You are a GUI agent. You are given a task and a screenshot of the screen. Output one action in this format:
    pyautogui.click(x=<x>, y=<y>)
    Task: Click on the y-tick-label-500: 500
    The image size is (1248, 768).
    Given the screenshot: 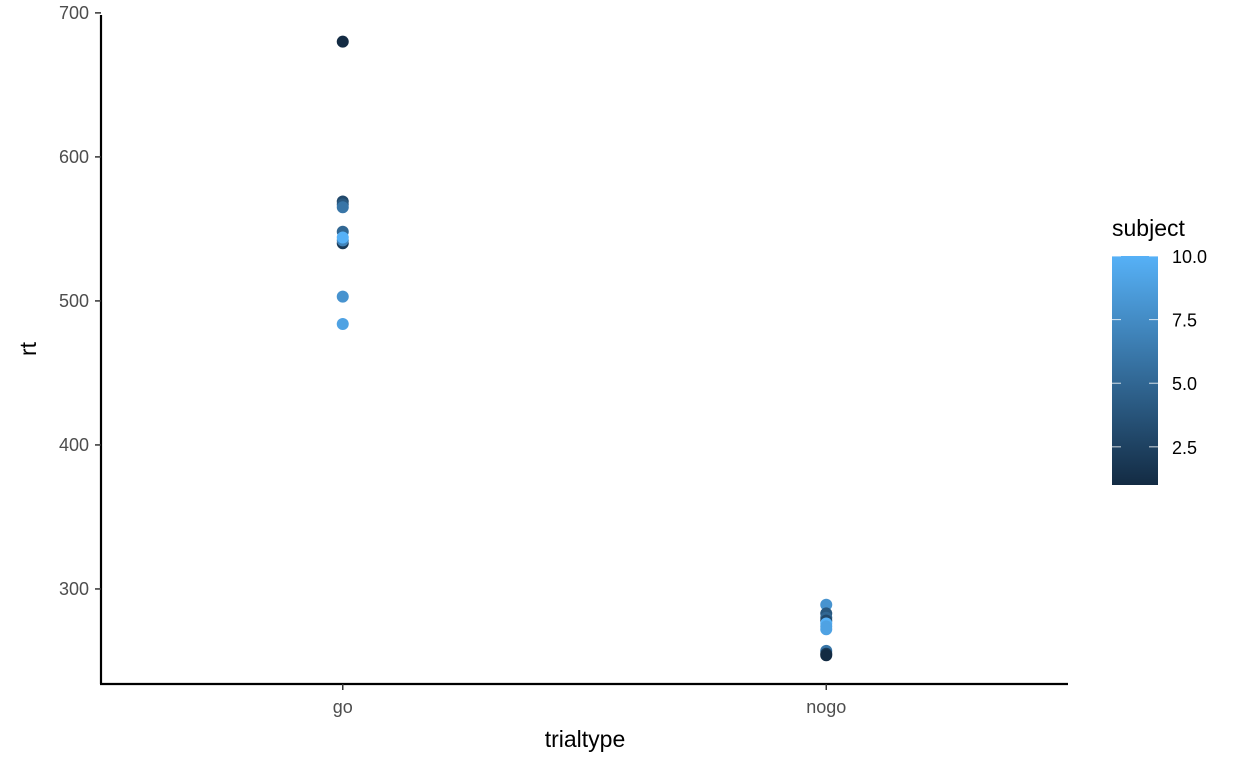 What is the action you would take?
    pyautogui.click(x=74, y=301)
    